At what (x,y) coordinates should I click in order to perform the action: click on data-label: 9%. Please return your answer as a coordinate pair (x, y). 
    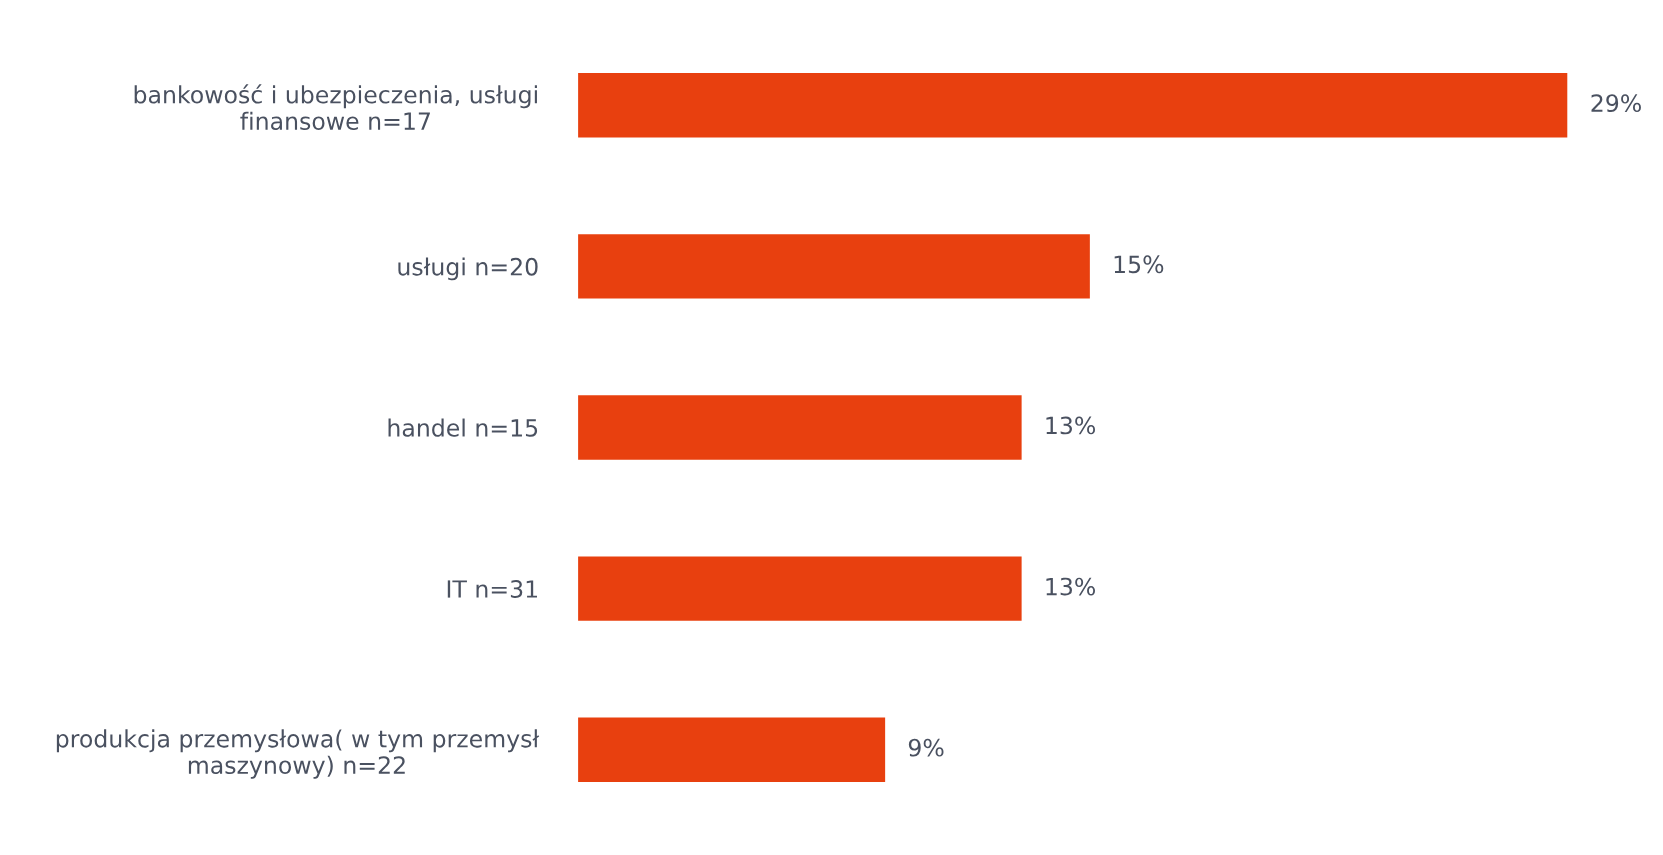
    Looking at the image, I should click on (926, 747).